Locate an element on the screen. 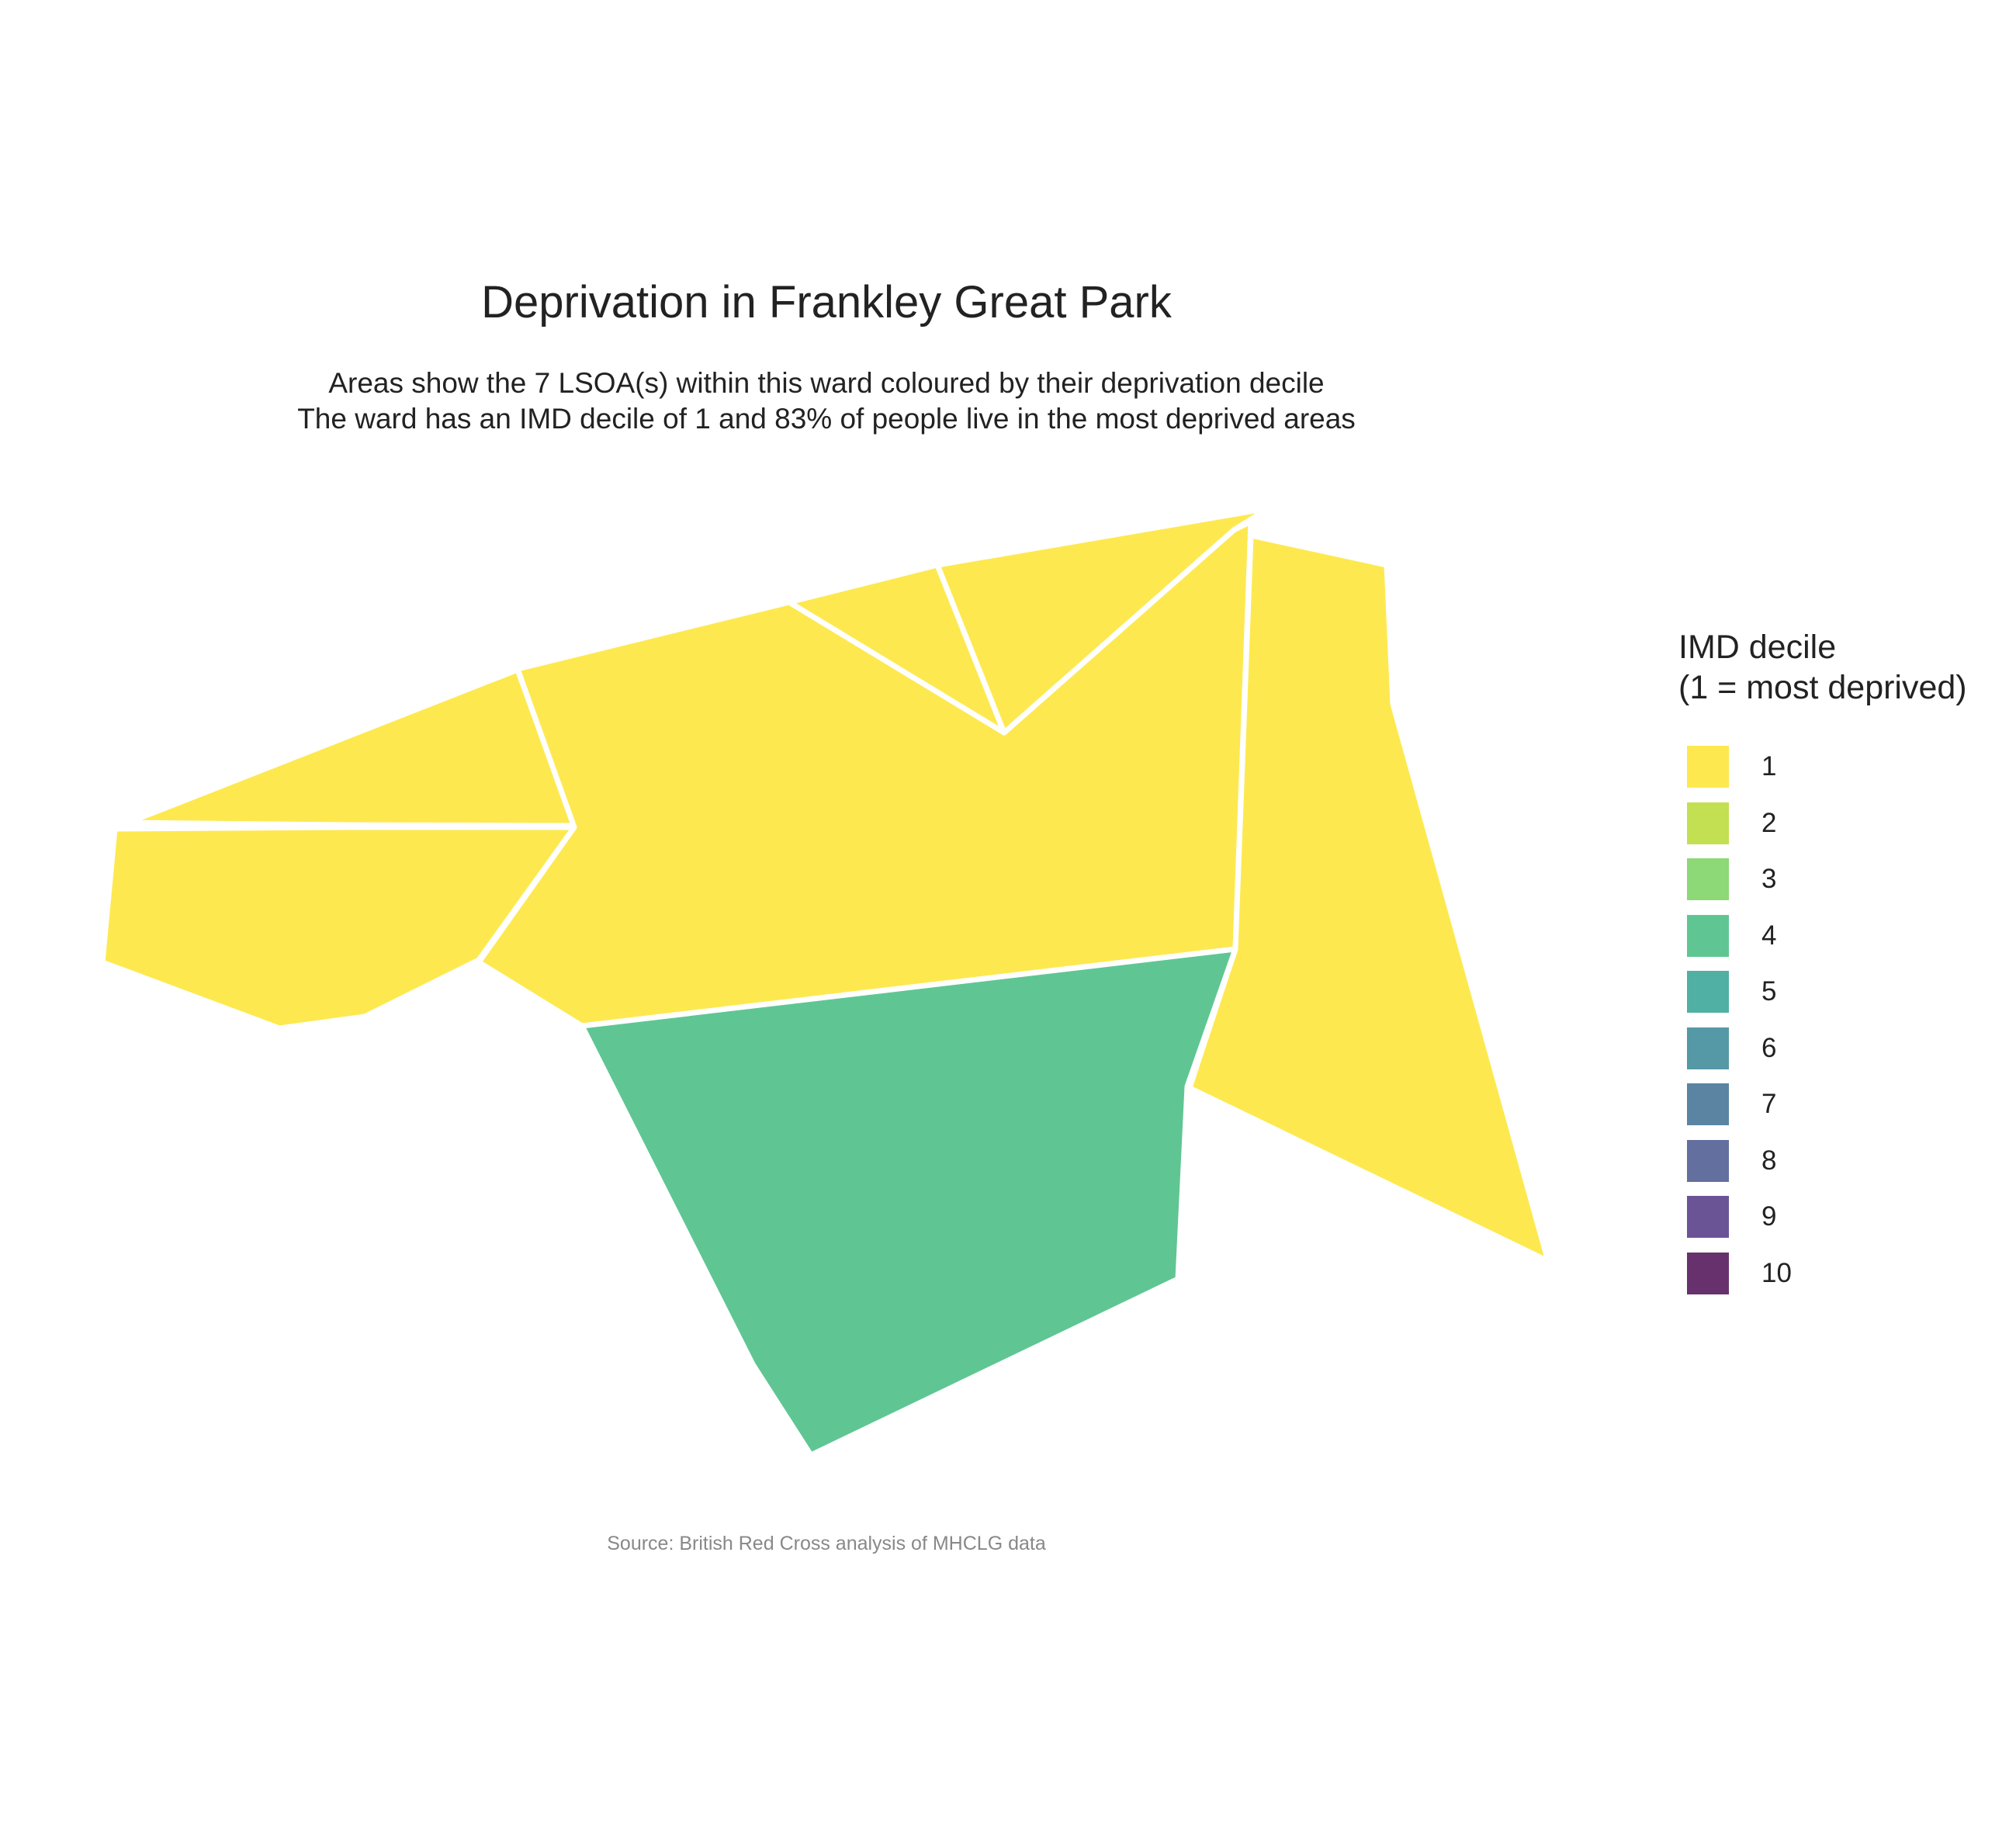 This screenshot has width=2016, height=1833. legend-title-line-2: (1 = most deprived) is located at coordinates (1823, 687).